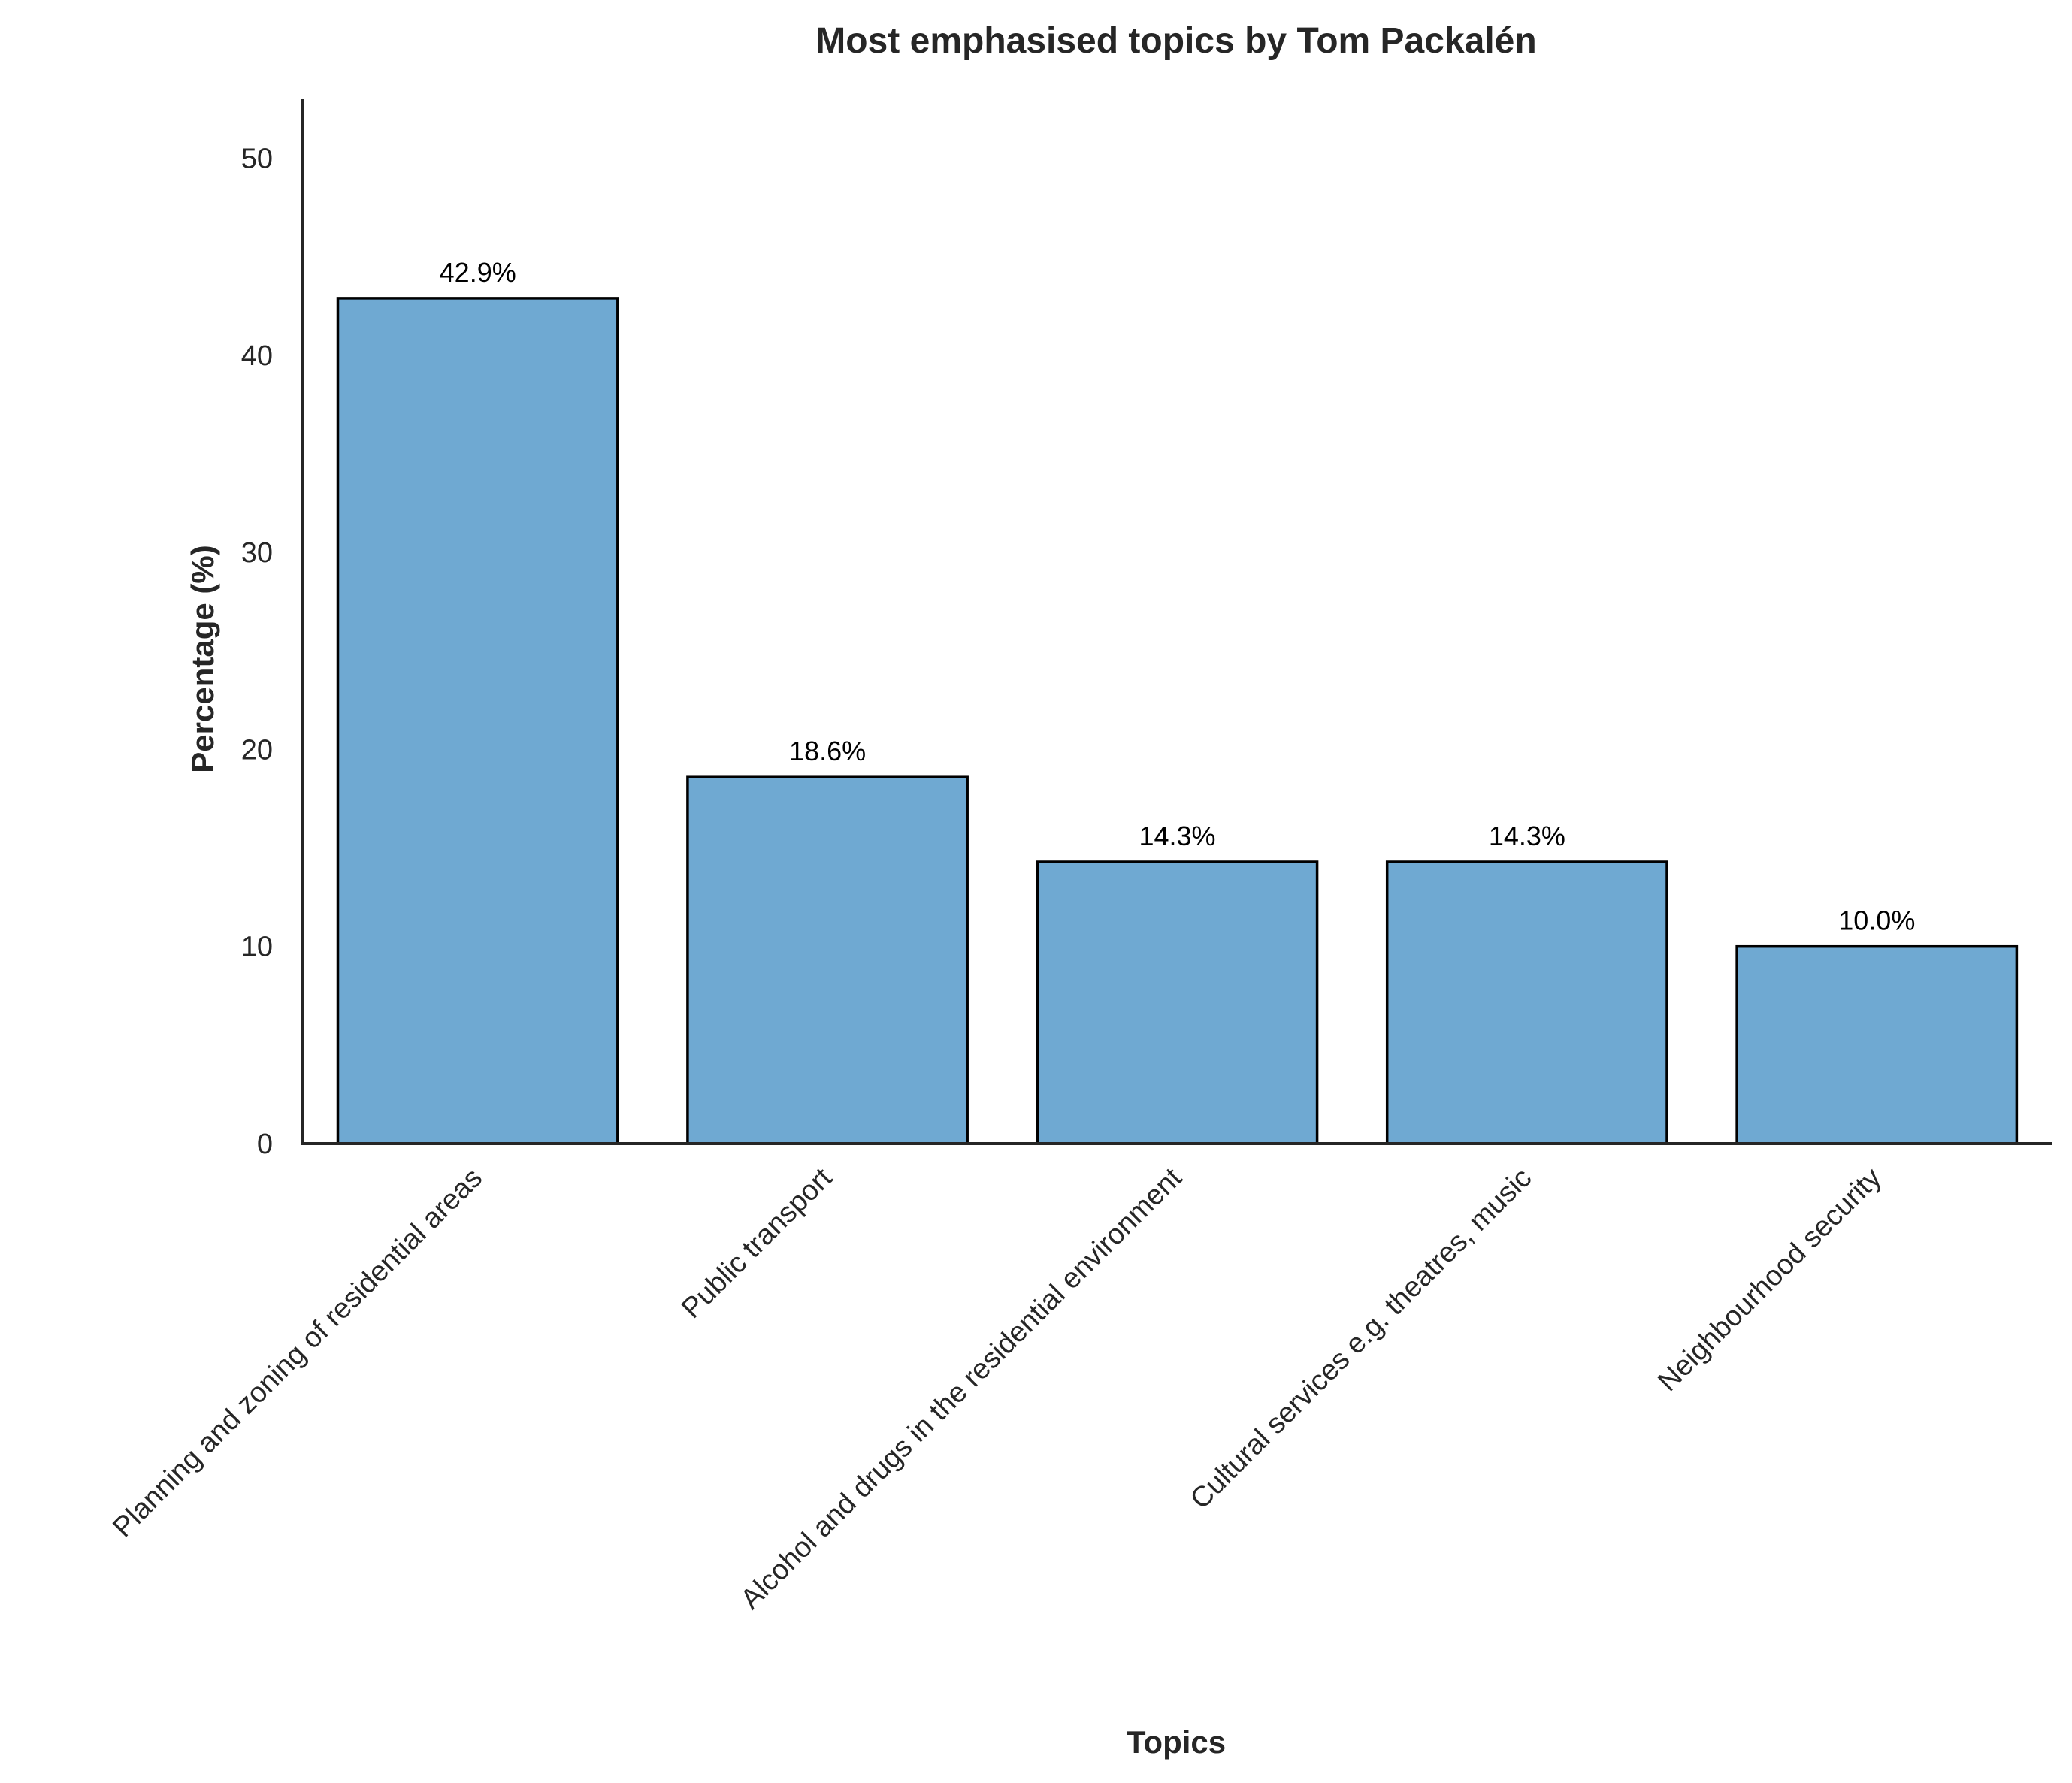 Image resolution: width=2072 pixels, height=1783 pixels. Describe the element at coordinates (1175, 41) in the screenshot. I see `chart-title: Most emphasised topics by Tom Packalén` at that location.